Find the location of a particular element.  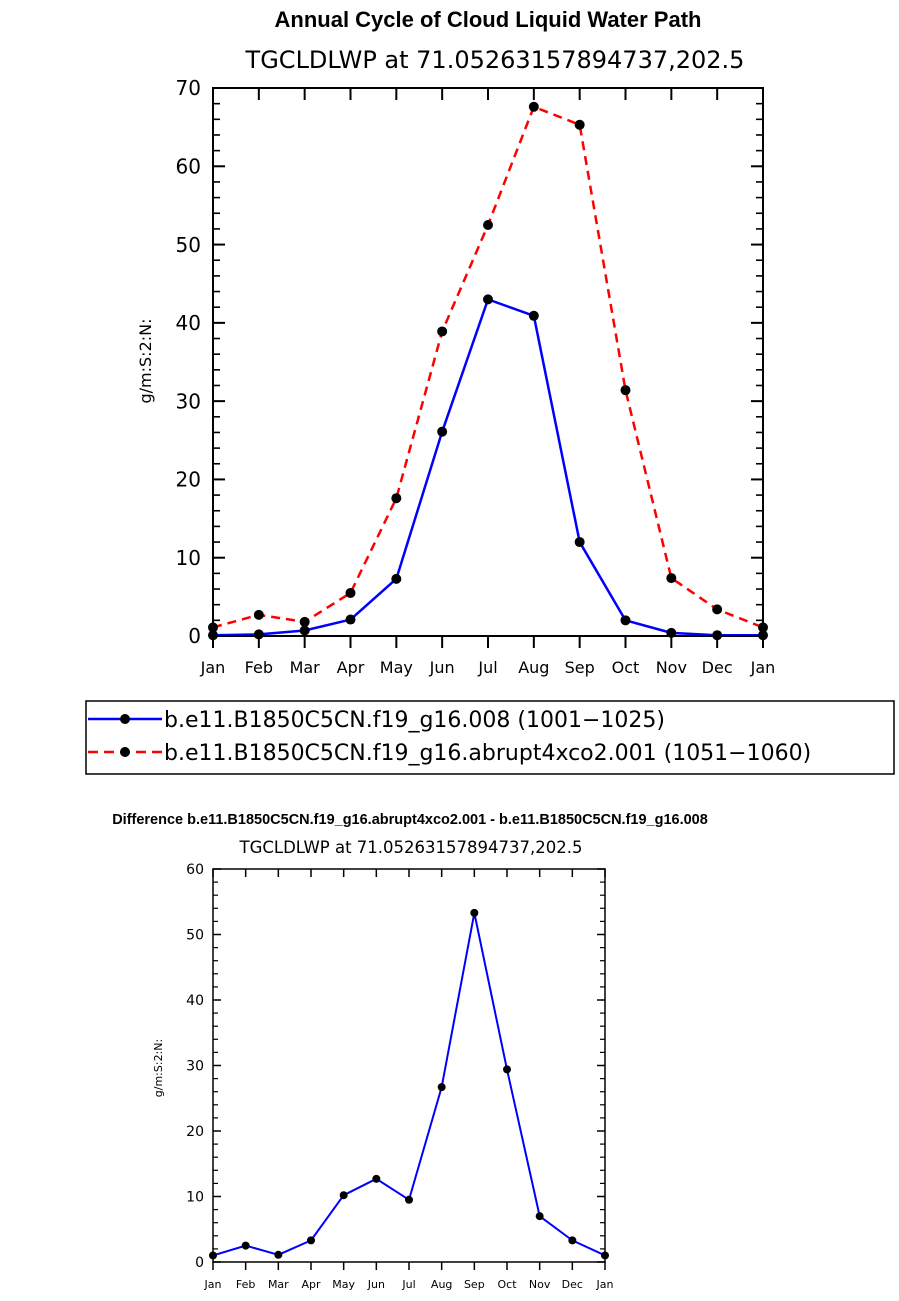

legend-label-1: b.e11.B1850C5CN.f19_g16.008 (1001−1025) is located at coordinates (414, 720).